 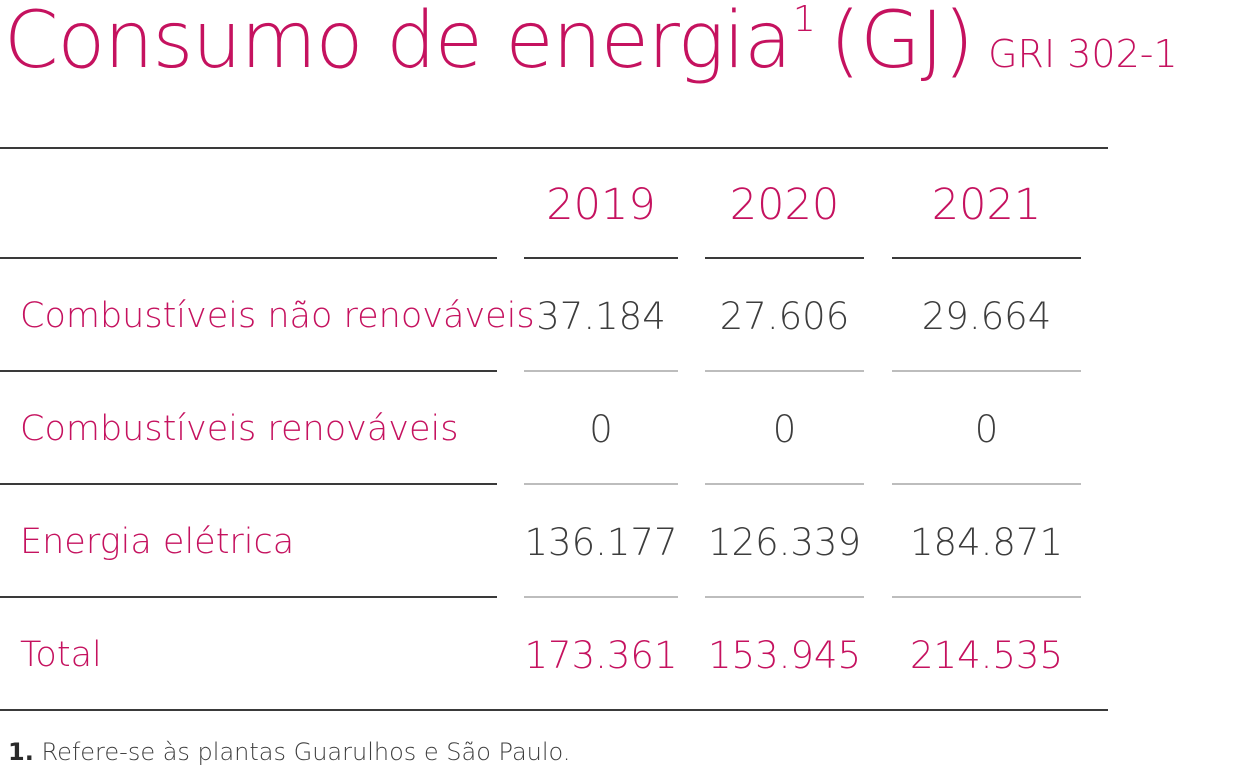 I want to click on header-rule-2019, so click(x=601, y=258).